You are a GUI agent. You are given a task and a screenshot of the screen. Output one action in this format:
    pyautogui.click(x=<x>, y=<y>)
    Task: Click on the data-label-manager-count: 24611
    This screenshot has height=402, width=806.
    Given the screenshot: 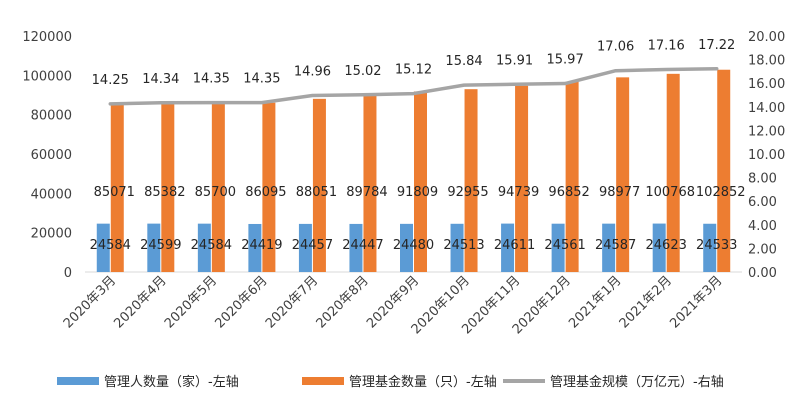 What is the action you would take?
    pyautogui.click(x=514, y=245)
    